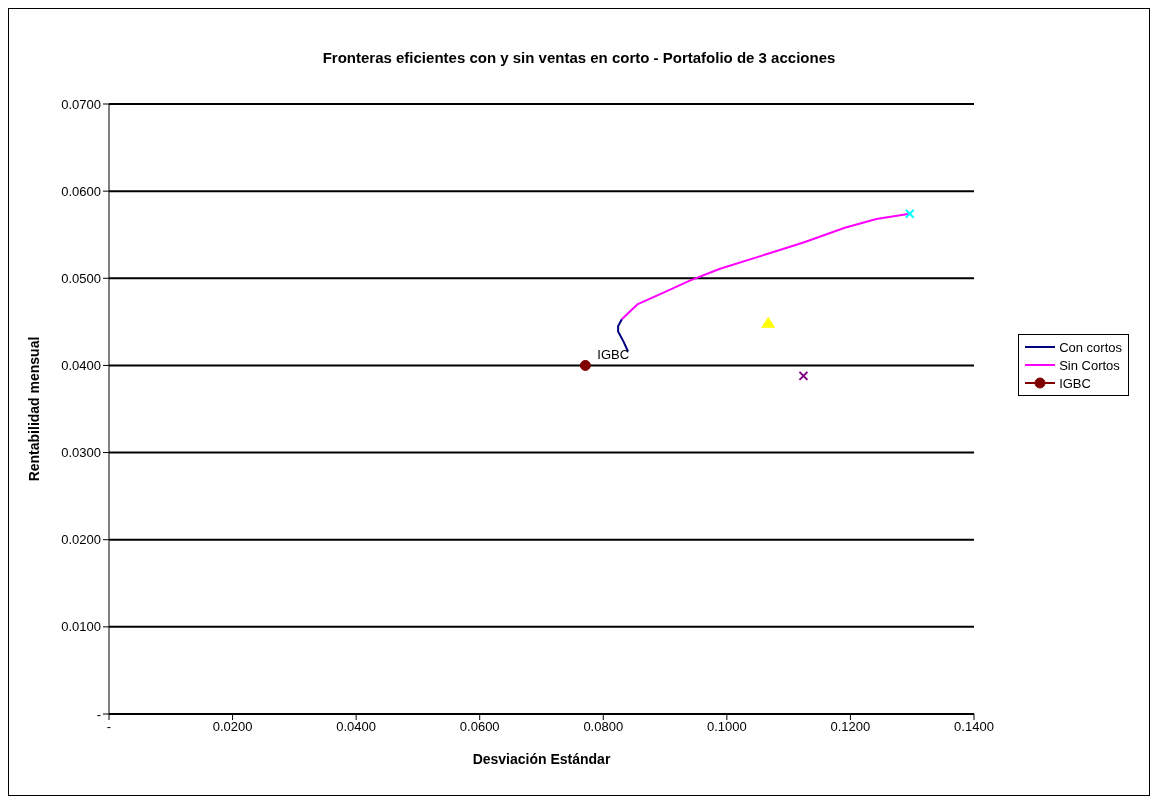 Image resolution: width=1156 pixels, height=802 pixels. I want to click on y-axis-title: Rentabilidad mensual, so click(33, 409).